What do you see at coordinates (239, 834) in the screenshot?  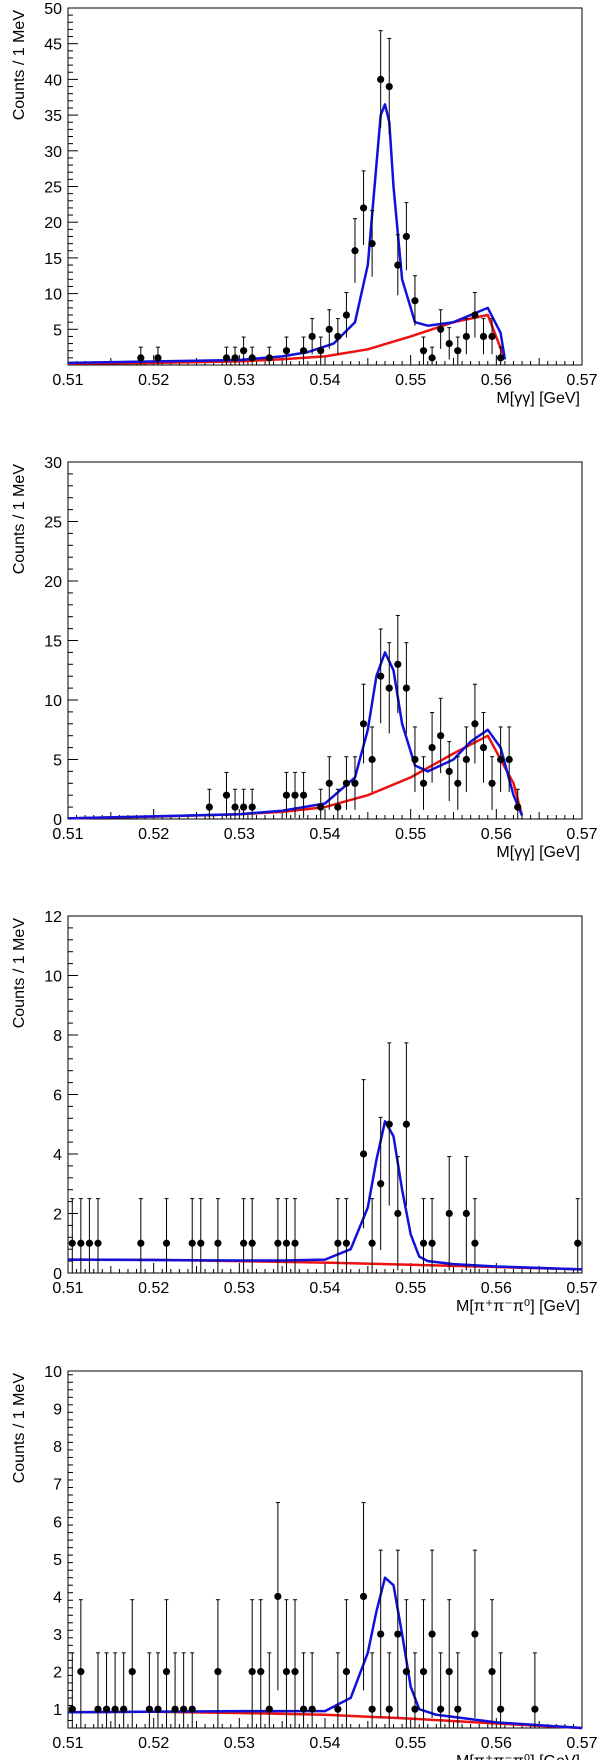 I see `x-tick-label: 0.53` at bounding box center [239, 834].